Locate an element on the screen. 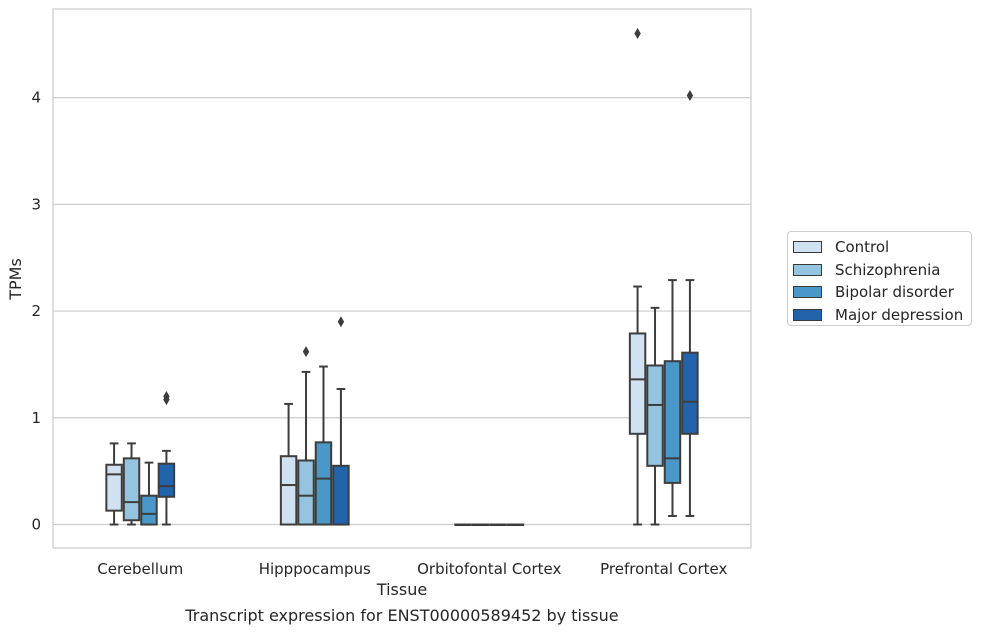 The image size is (983, 634). box-schizophrenia-hipppocampus is located at coordinates (306, 436).